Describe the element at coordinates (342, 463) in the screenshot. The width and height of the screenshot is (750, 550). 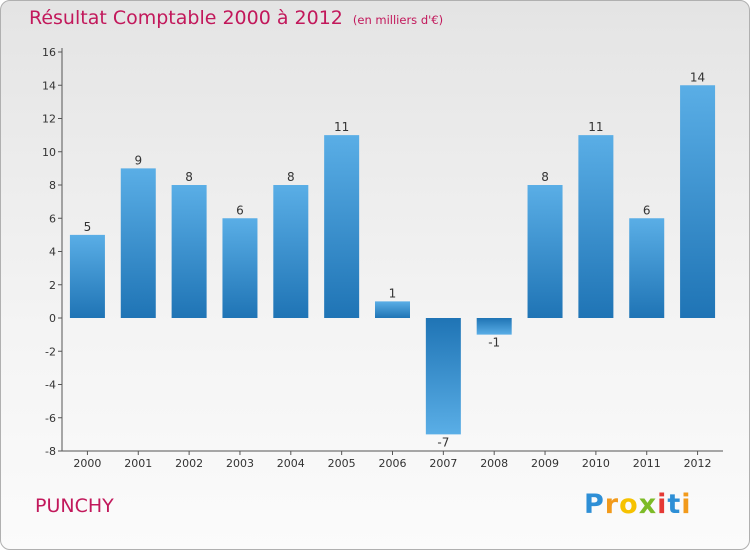
I see `x-tick-label: 2005` at that location.